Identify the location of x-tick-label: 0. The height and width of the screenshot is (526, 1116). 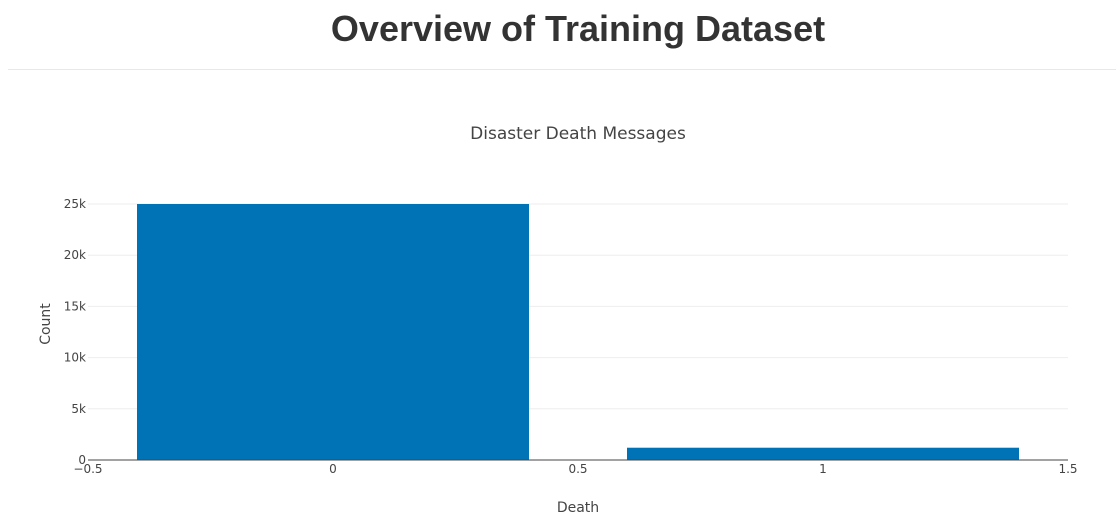
(333, 469).